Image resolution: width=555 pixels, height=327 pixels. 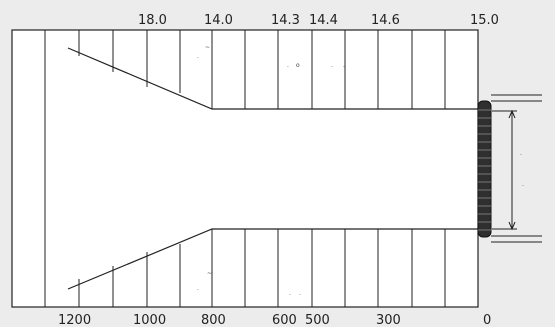 What do you see at coordinates (298, 65) in the screenshot?
I see `faint-mark: o` at bounding box center [298, 65].